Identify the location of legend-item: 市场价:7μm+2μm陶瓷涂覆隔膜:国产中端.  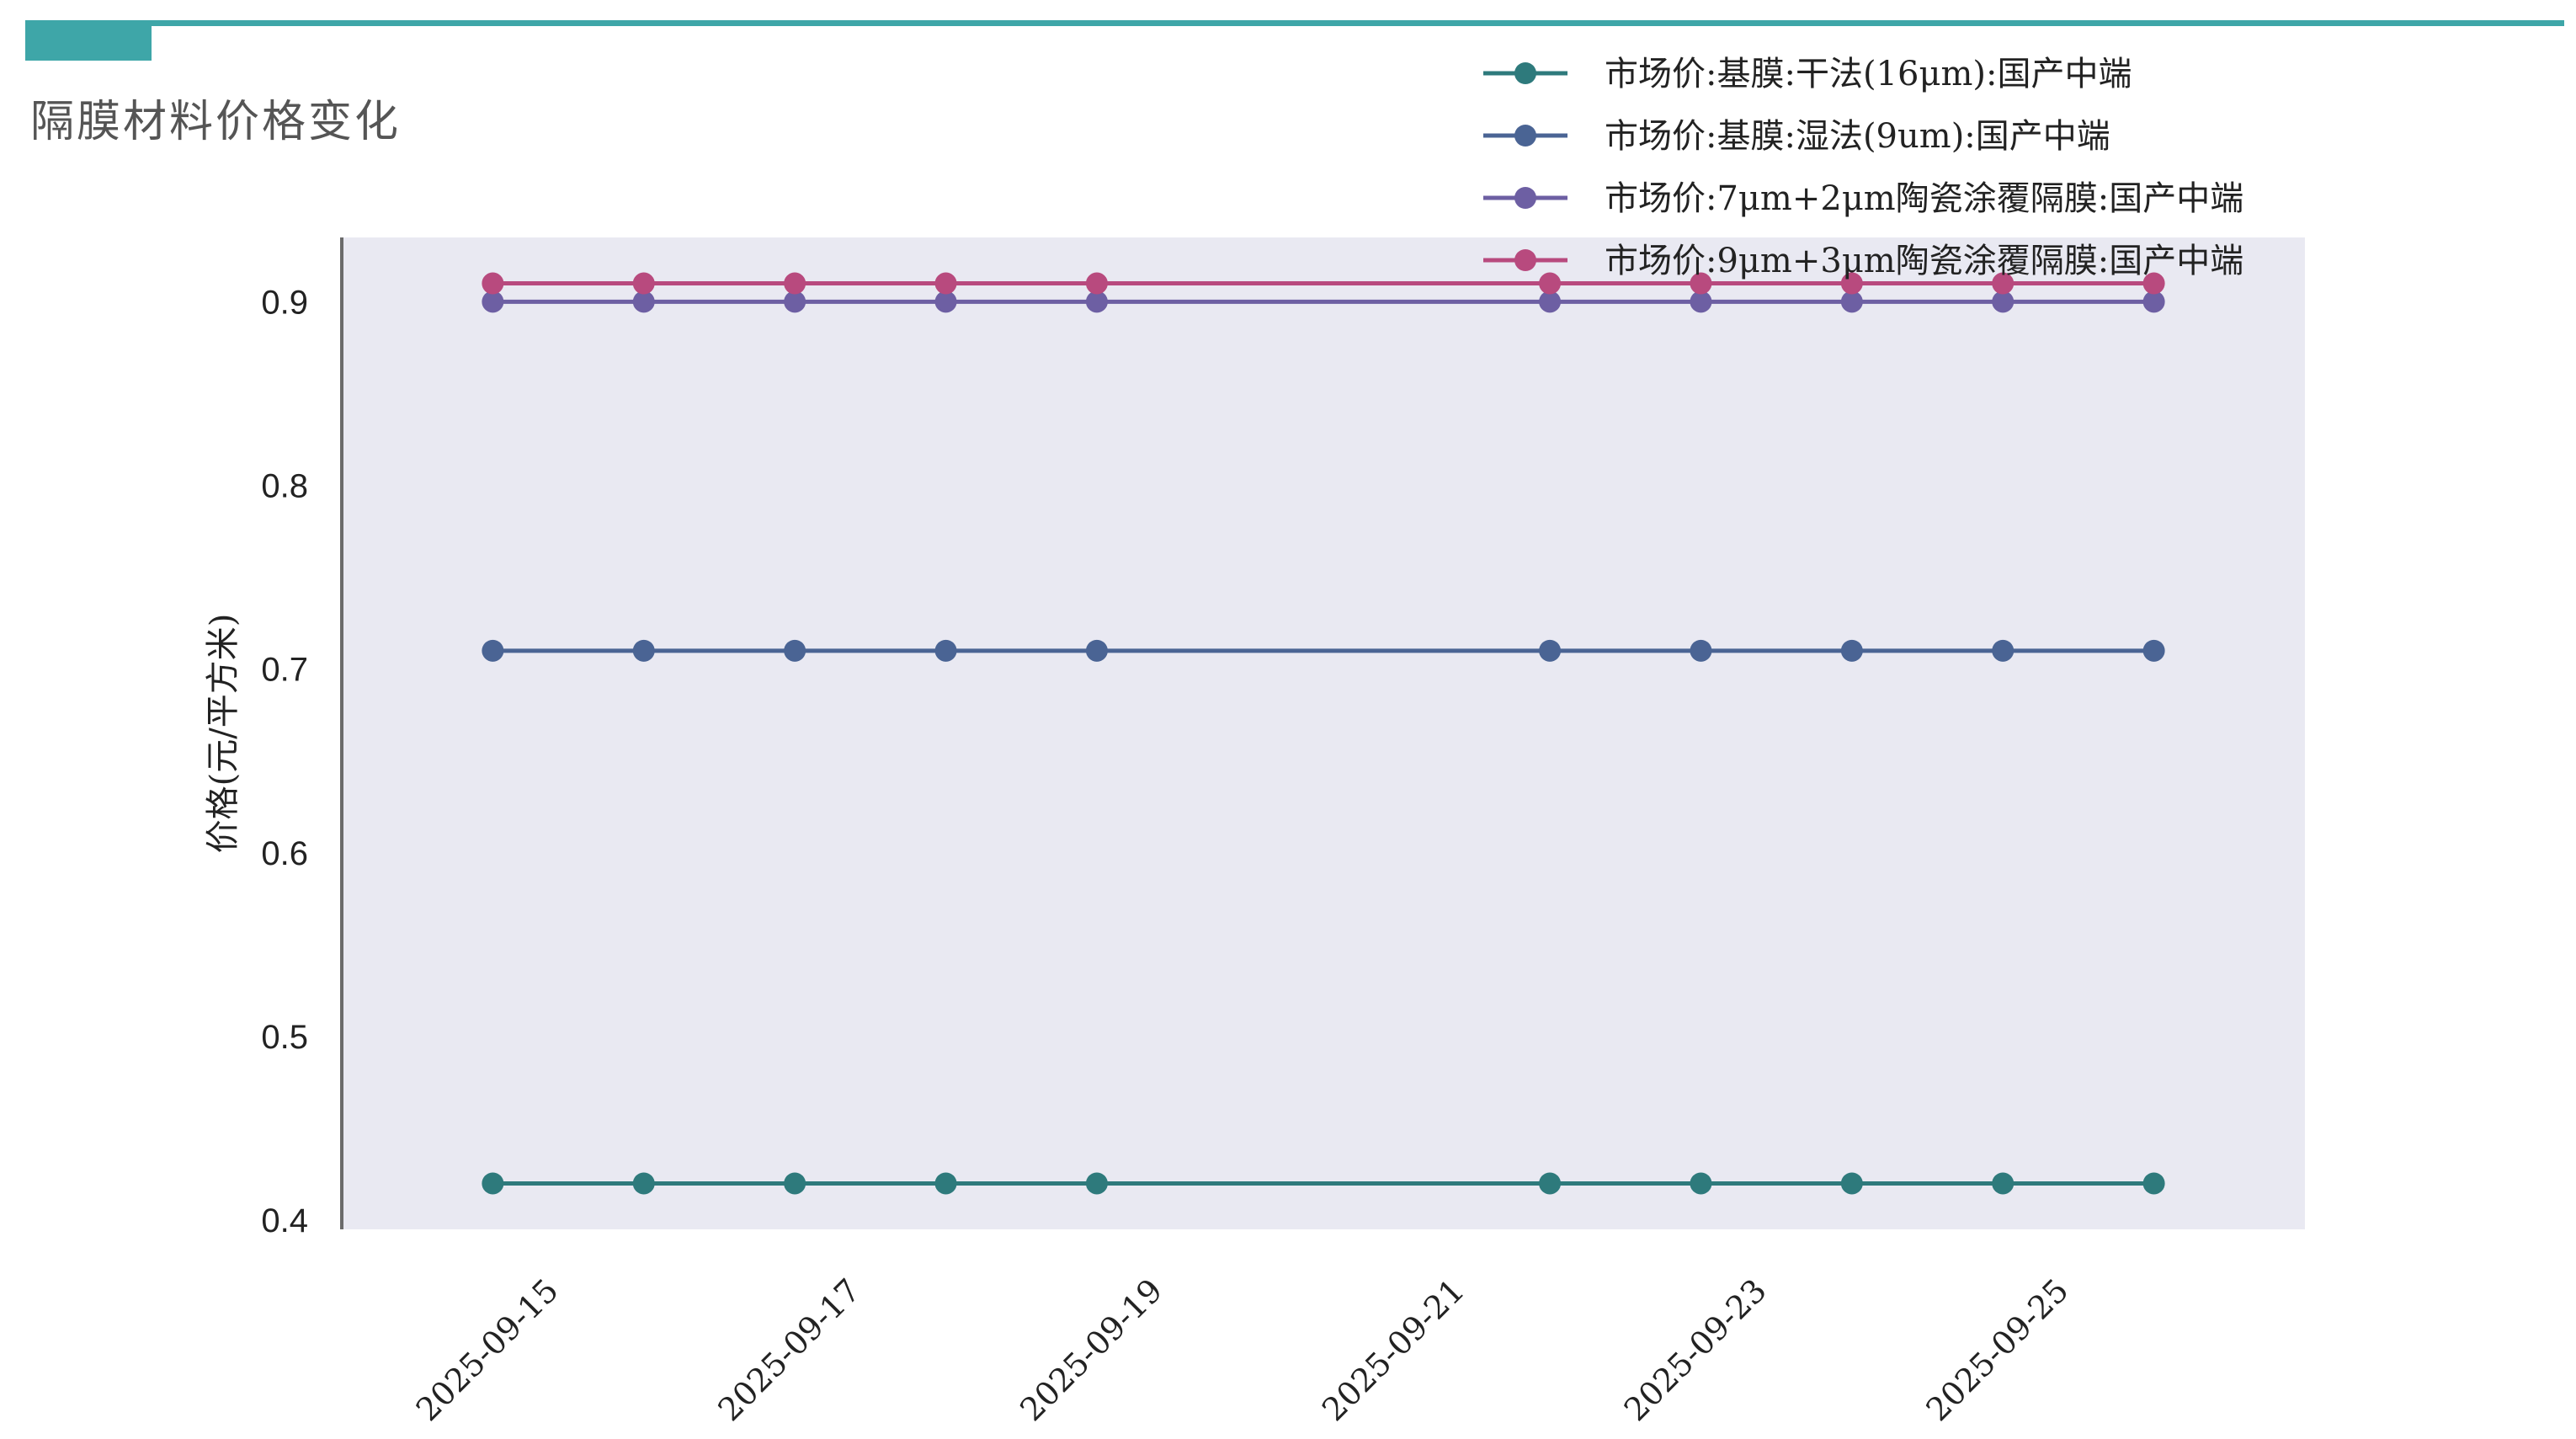
(1863, 198).